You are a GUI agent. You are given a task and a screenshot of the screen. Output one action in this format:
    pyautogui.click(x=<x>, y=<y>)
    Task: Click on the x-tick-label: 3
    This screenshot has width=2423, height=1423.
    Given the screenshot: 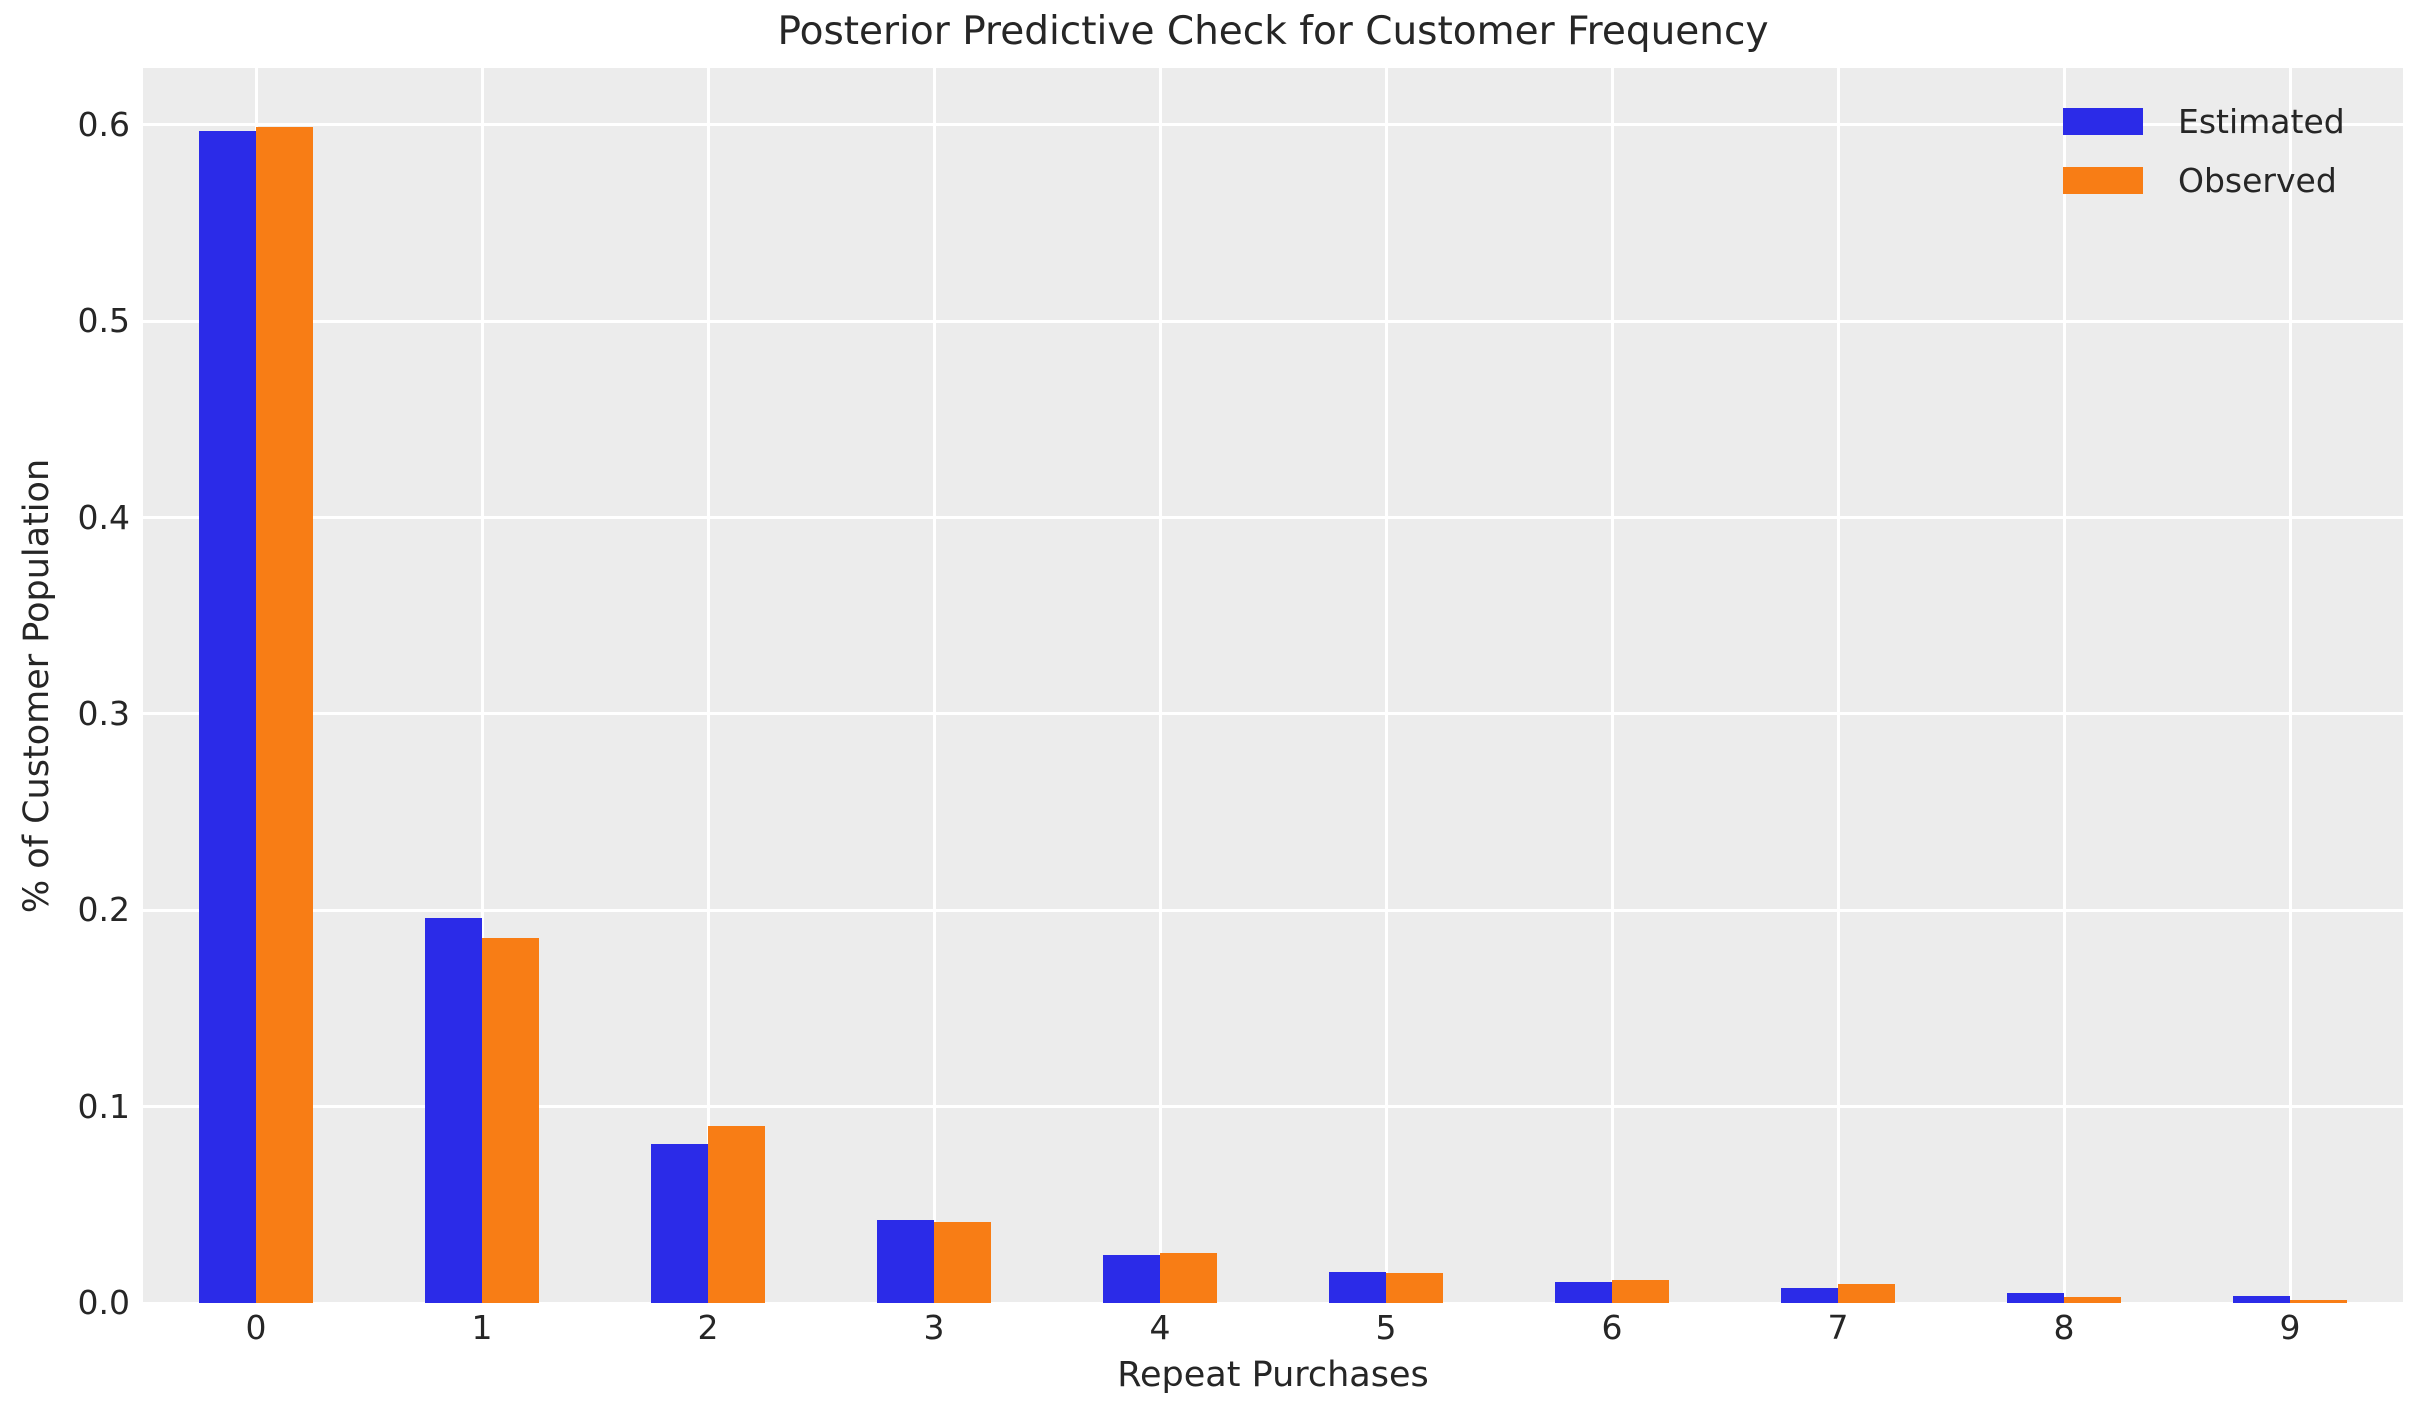 What is the action you would take?
    pyautogui.click(x=934, y=1327)
    